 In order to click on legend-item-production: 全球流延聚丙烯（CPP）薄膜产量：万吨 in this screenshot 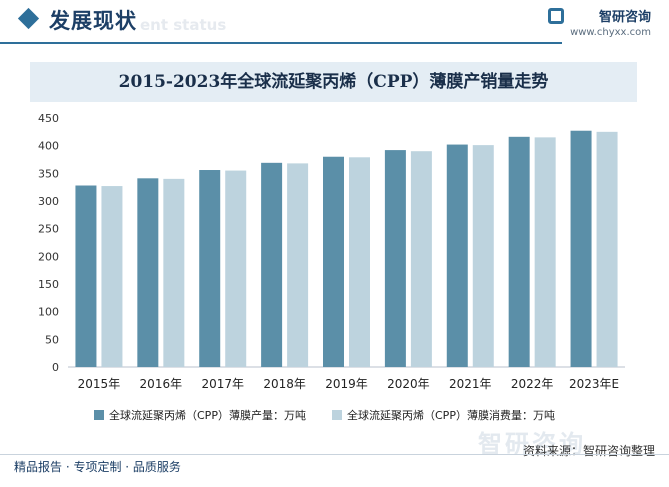, I will do `click(200, 415)`.